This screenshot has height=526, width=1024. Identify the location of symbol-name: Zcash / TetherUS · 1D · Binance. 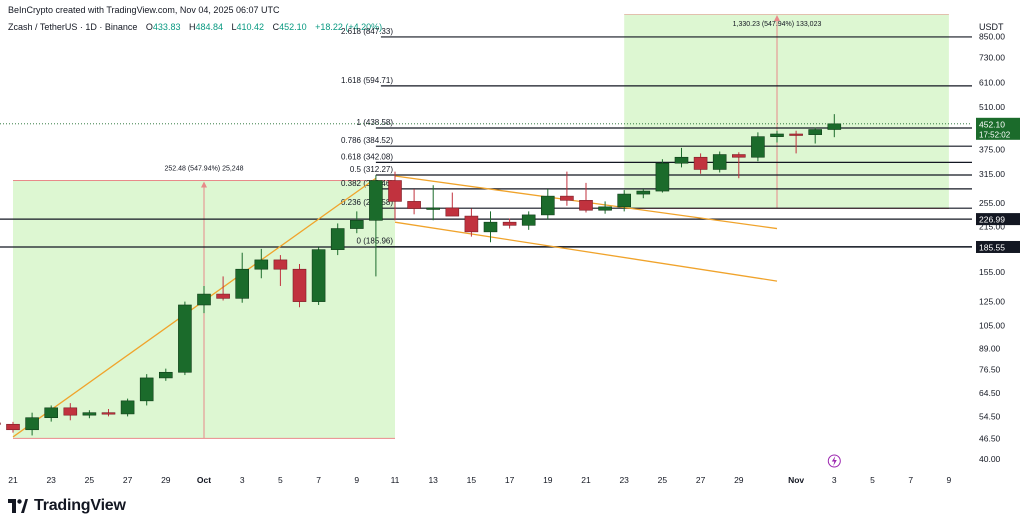
(73, 27).